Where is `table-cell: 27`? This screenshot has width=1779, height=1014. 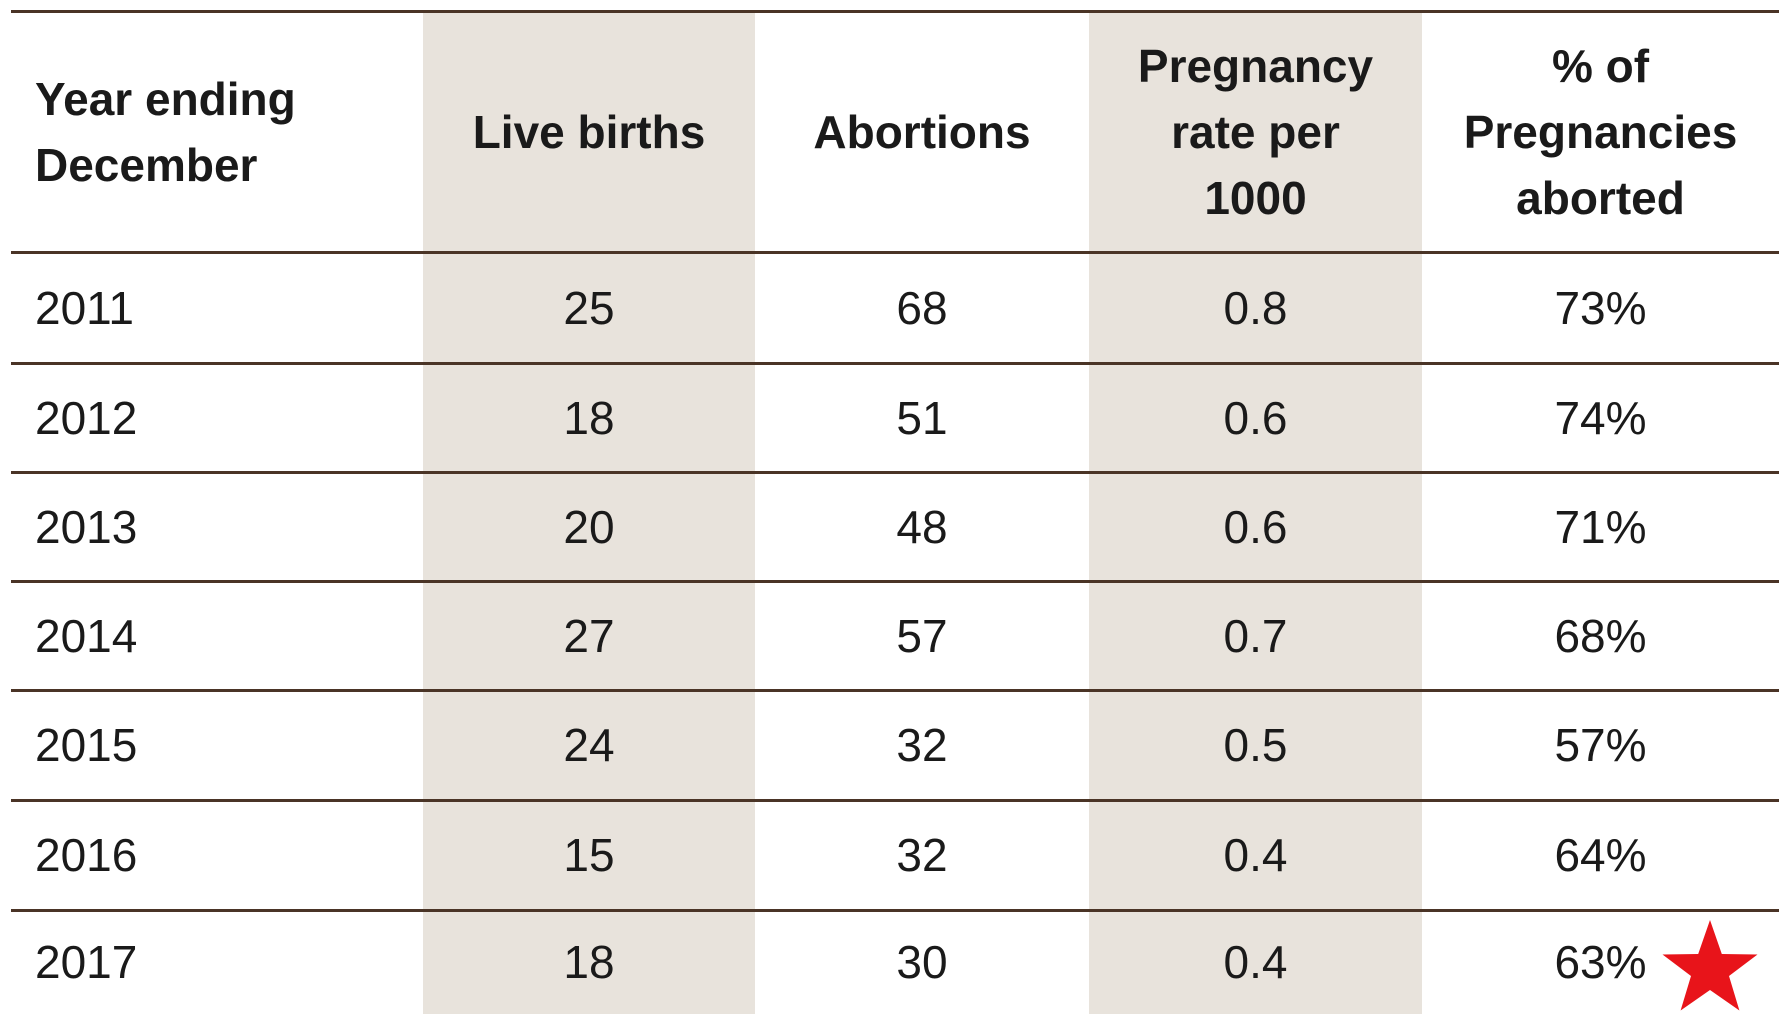 table-cell: 27 is located at coordinates (589, 635).